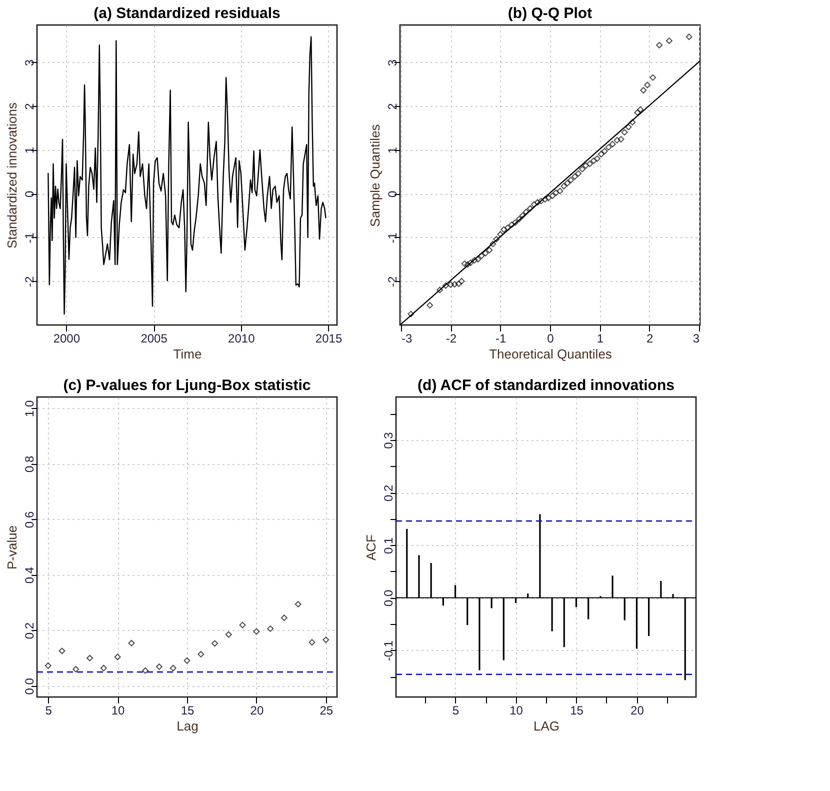 This screenshot has width=830, height=791. I want to click on x-tick-label: 2, so click(650, 339).